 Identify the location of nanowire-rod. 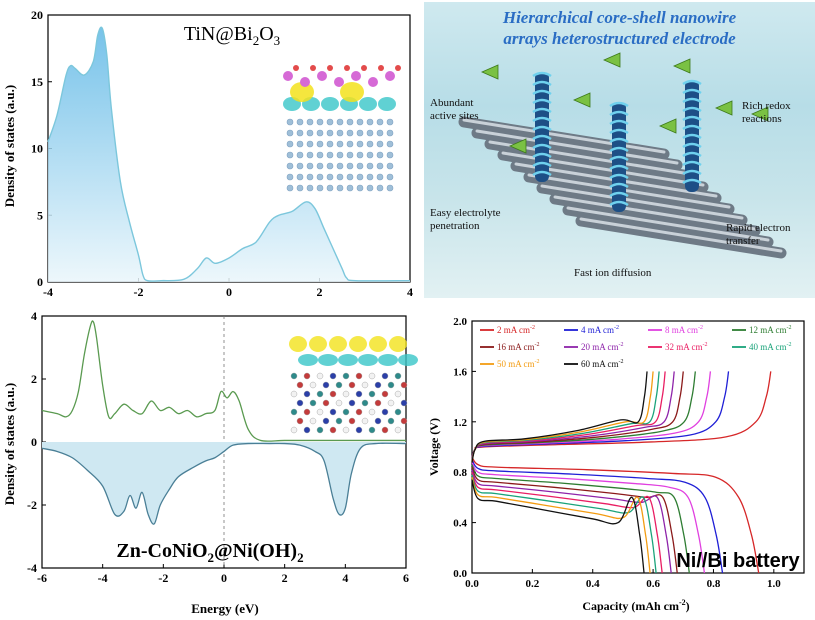
(629, 193).